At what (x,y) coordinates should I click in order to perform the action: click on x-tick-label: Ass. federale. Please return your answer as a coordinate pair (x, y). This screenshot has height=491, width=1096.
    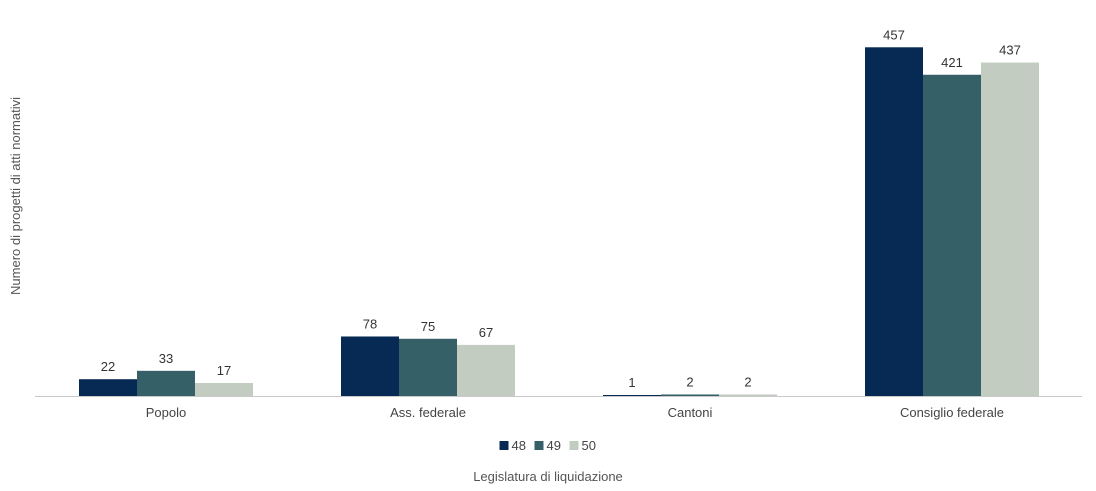
    Looking at the image, I should click on (428, 412).